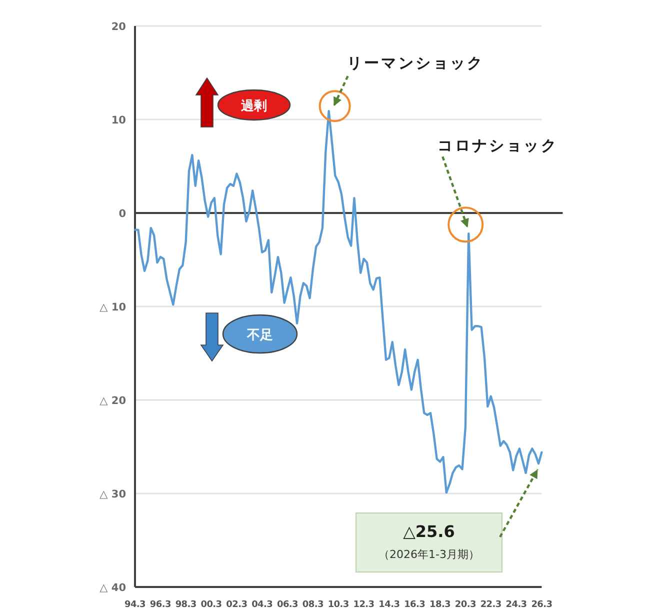 This screenshot has height=612, width=651. I want to click on x-tick-label: 22.3, so click(491, 605).